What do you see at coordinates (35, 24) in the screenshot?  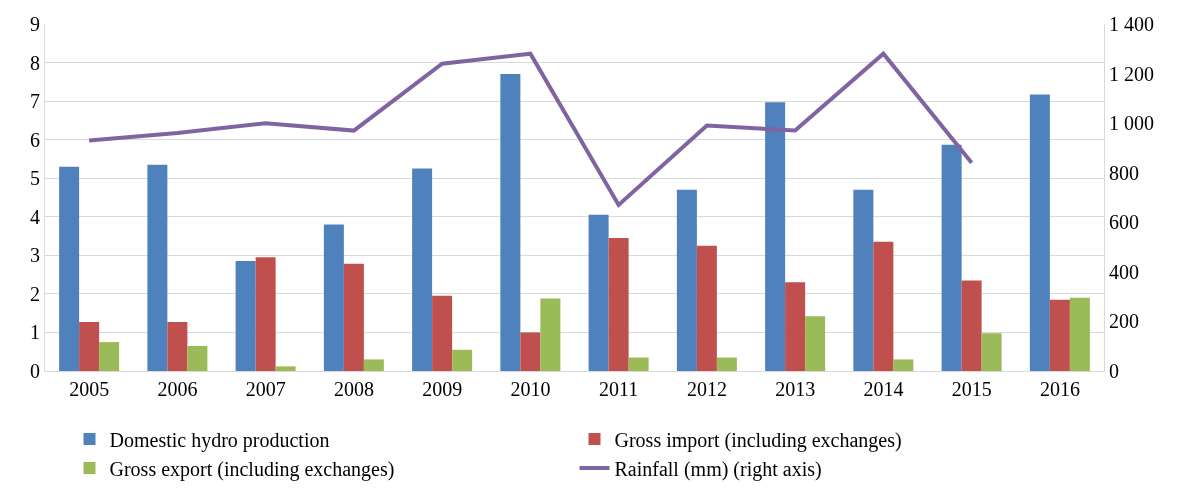 I see `y-tick-label: 9` at bounding box center [35, 24].